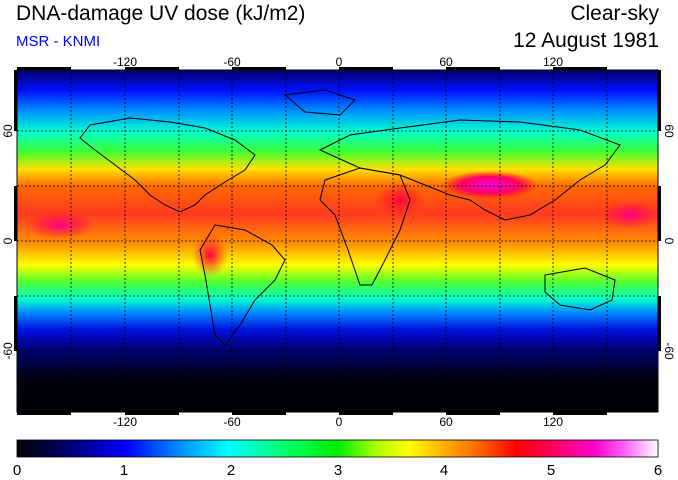 The height and width of the screenshot is (480, 678). I want to click on colorbar-tick-label: 6, so click(658, 470).